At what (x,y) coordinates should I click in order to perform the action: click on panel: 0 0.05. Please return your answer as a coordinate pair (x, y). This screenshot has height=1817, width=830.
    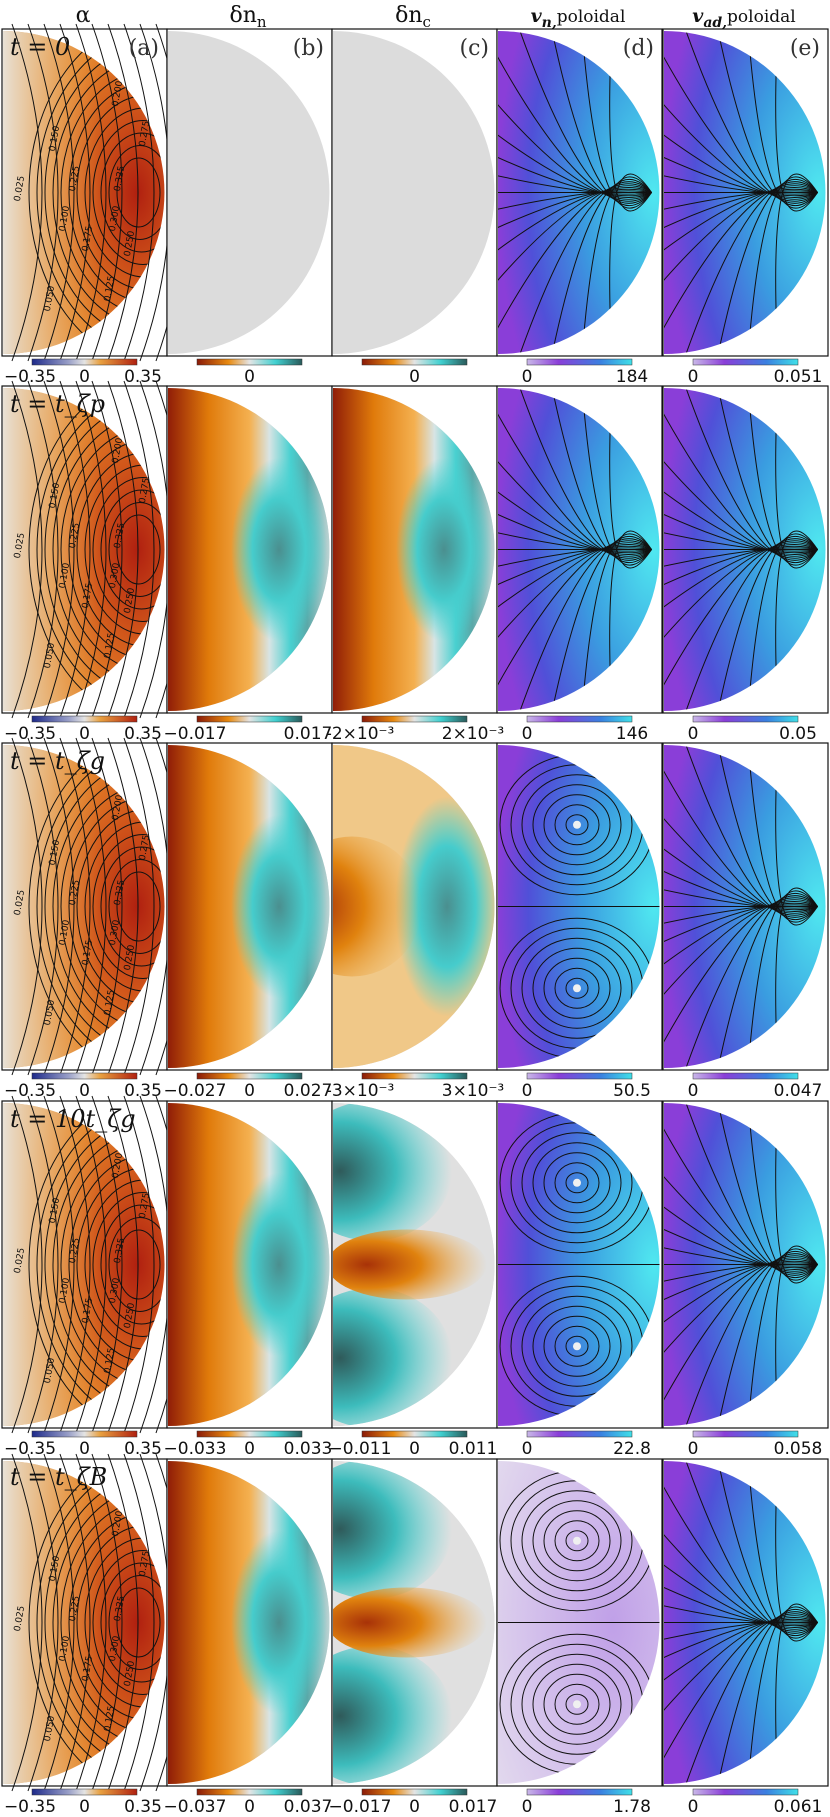
    Looking at the image, I should click on (745, 564).